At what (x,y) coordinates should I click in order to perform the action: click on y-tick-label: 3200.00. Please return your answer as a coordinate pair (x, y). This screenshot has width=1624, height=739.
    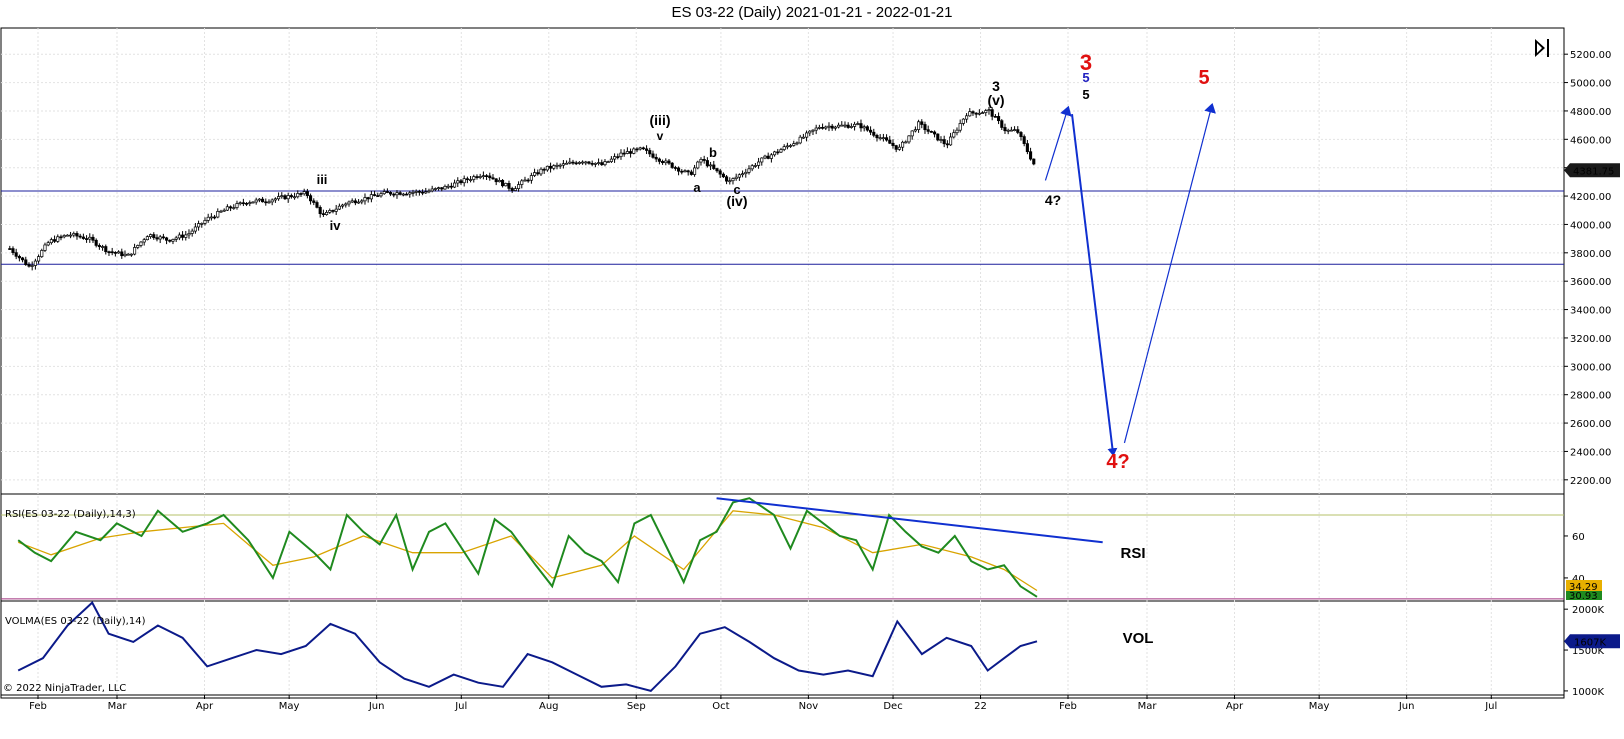
    Looking at the image, I should click on (1590, 339).